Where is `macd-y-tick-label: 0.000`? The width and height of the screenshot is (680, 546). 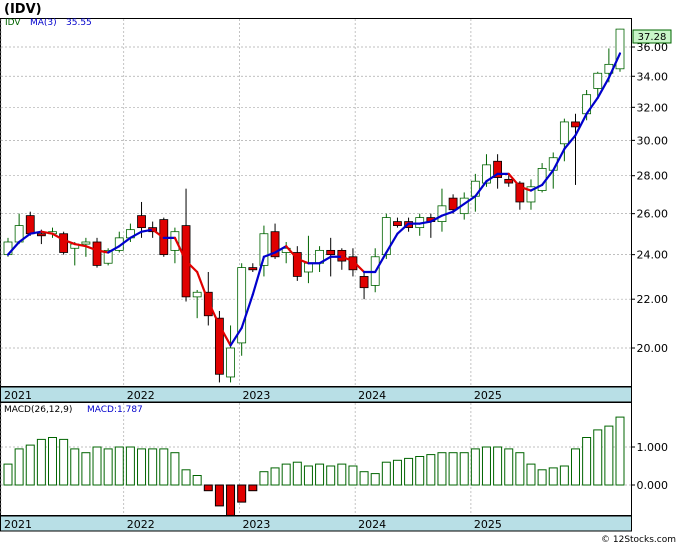 macd-y-tick-label: 0.000 is located at coordinates (653, 485).